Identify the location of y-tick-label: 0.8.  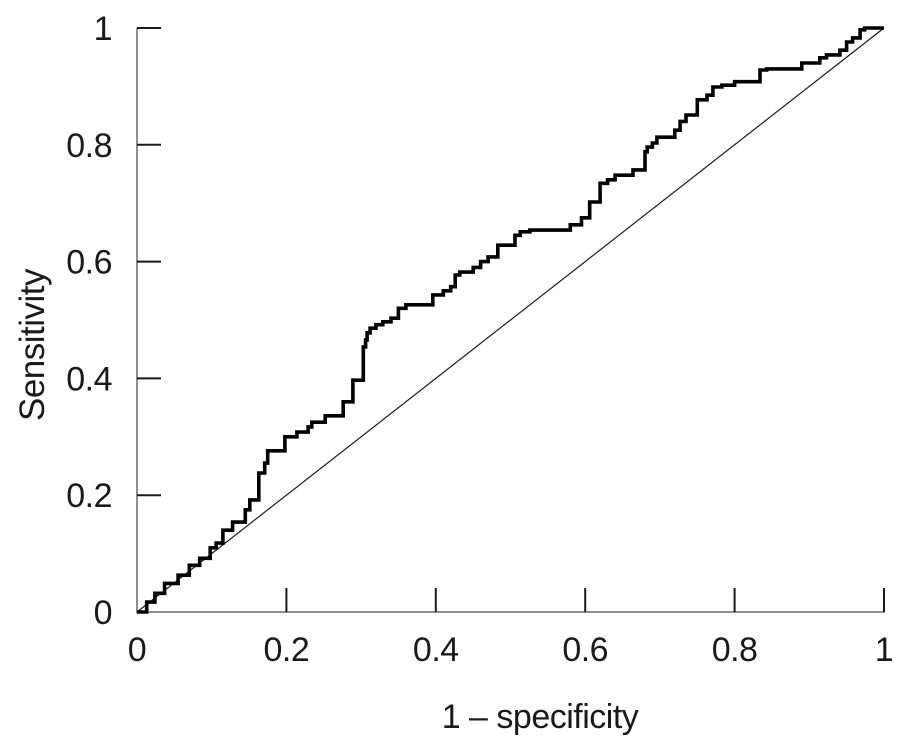
(89, 146).